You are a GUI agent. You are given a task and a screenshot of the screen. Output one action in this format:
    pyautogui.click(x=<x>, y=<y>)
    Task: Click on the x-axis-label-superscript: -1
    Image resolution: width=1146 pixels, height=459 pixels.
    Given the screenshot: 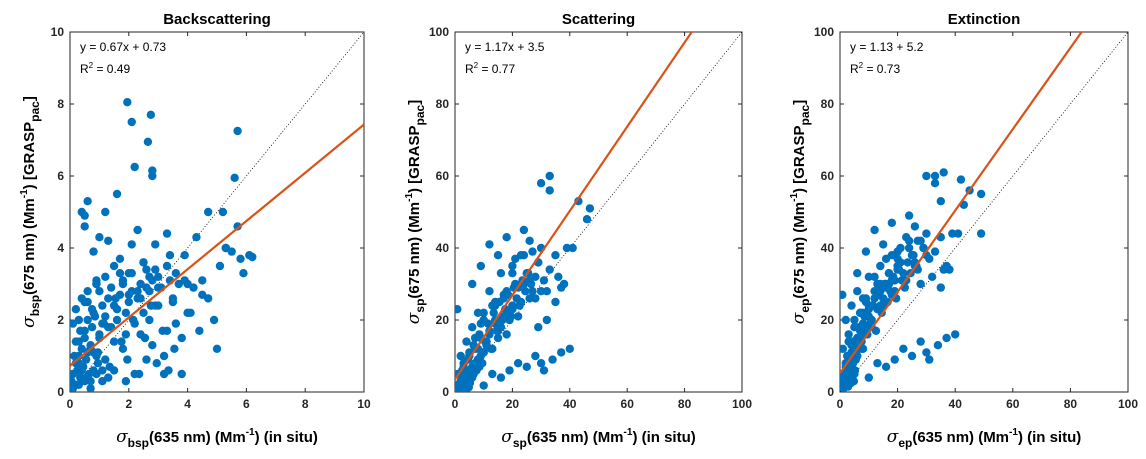 What is the action you would take?
    pyautogui.click(x=1013, y=432)
    